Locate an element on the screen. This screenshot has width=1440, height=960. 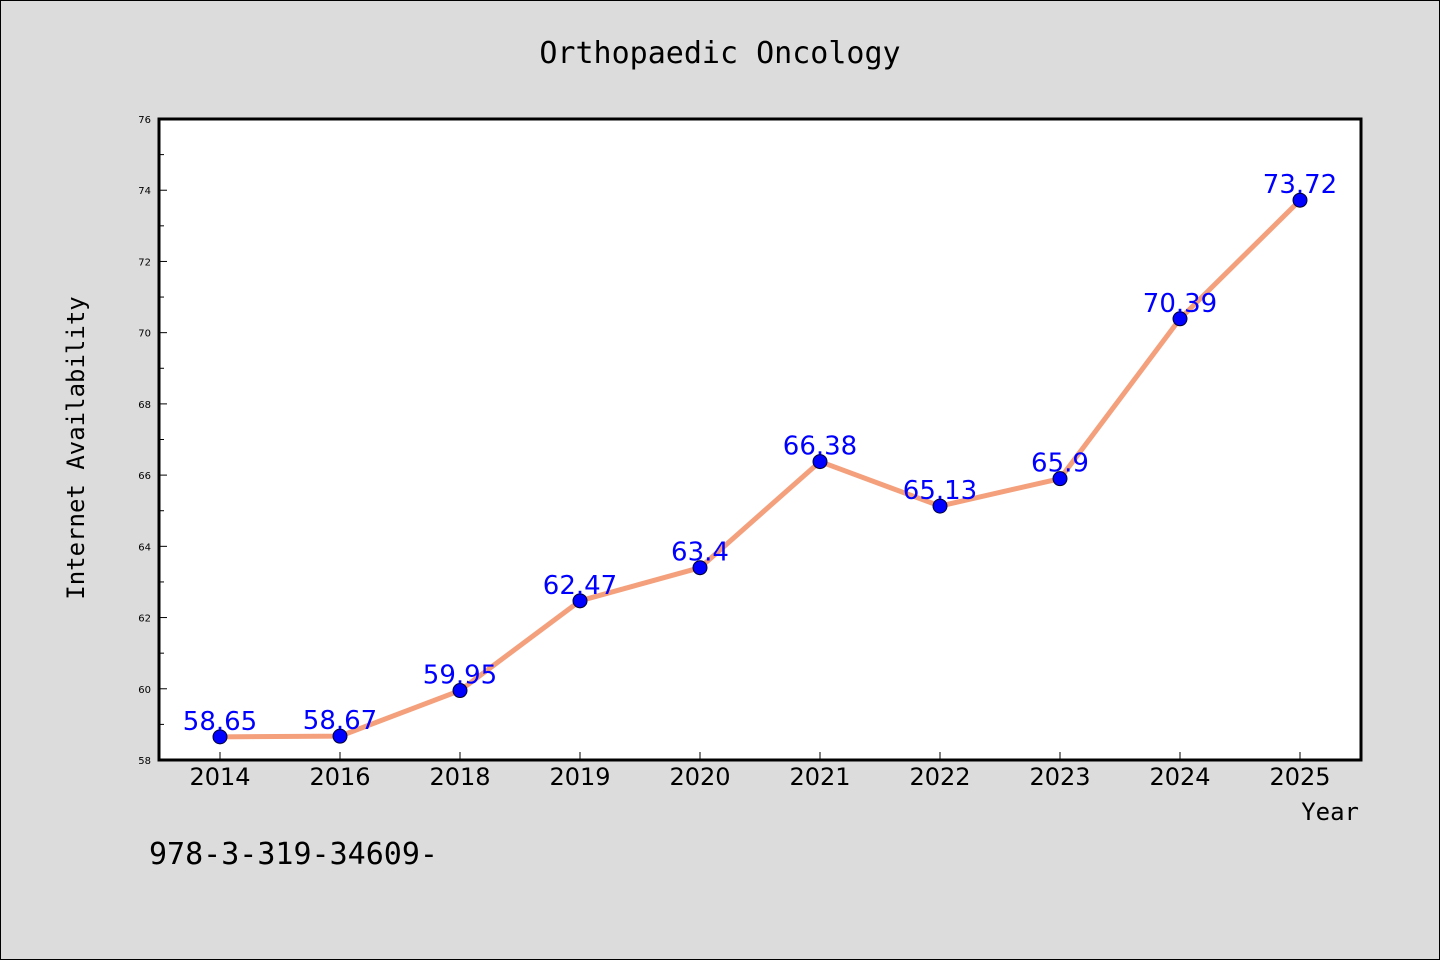
x-tick-label-2014: 2014 is located at coordinates (219, 777).